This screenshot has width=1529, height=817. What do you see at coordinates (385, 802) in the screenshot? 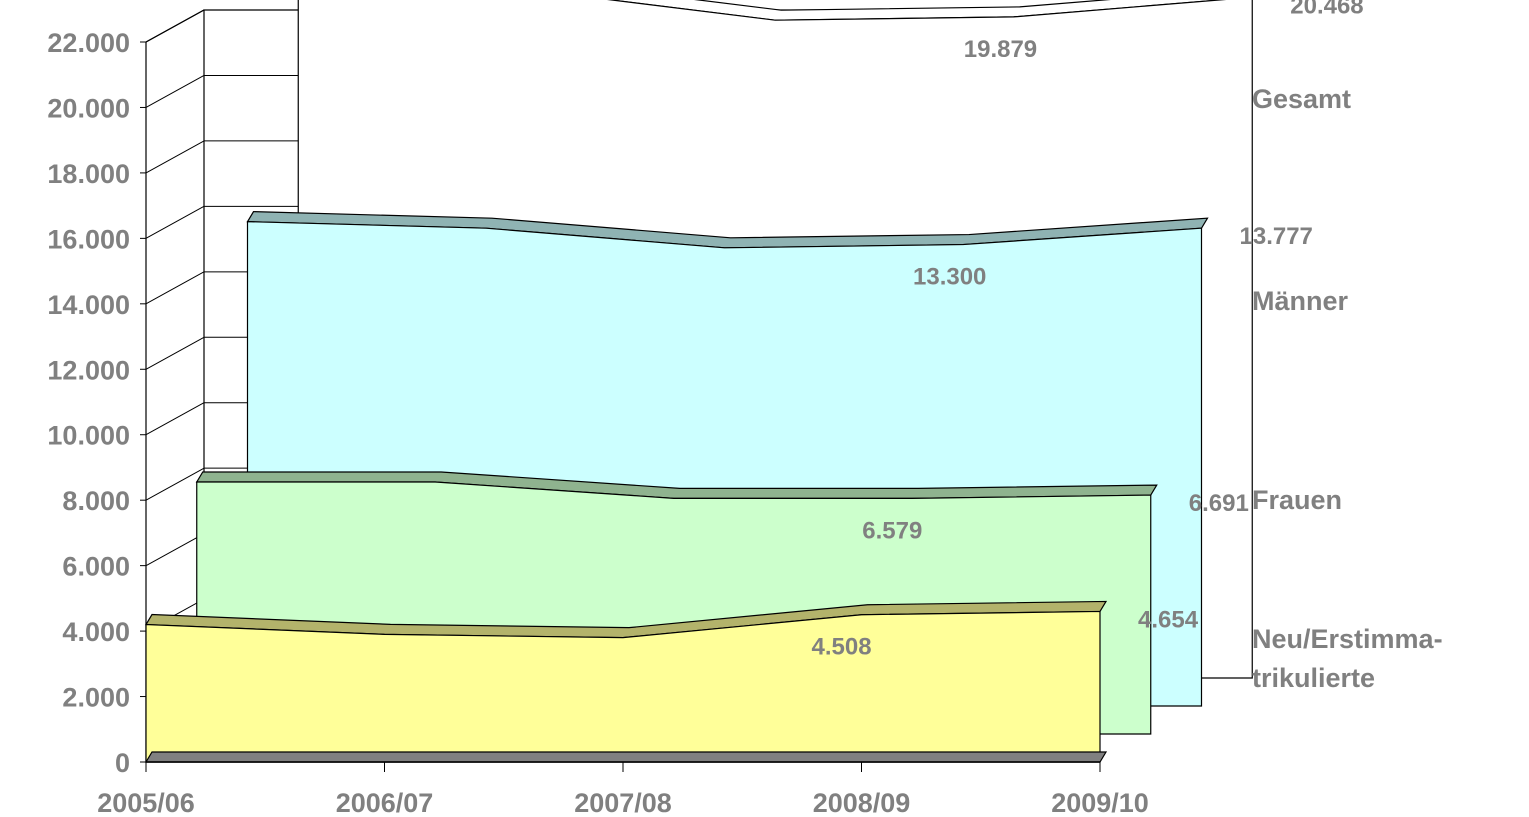
I see `x-tick-label: 2006/07` at bounding box center [385, 802].